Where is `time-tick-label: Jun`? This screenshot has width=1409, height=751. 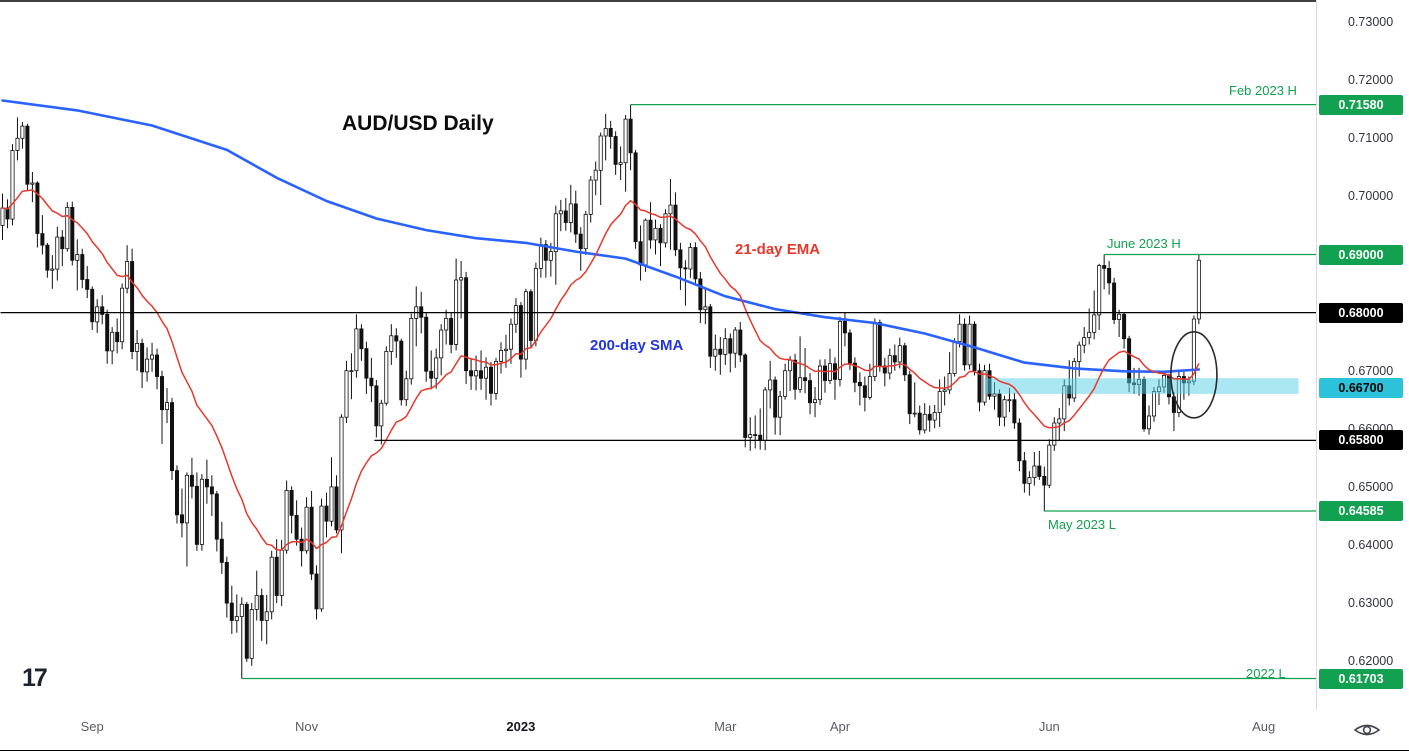 time-tick-label: Jun is located at coordinates (1049, 726).